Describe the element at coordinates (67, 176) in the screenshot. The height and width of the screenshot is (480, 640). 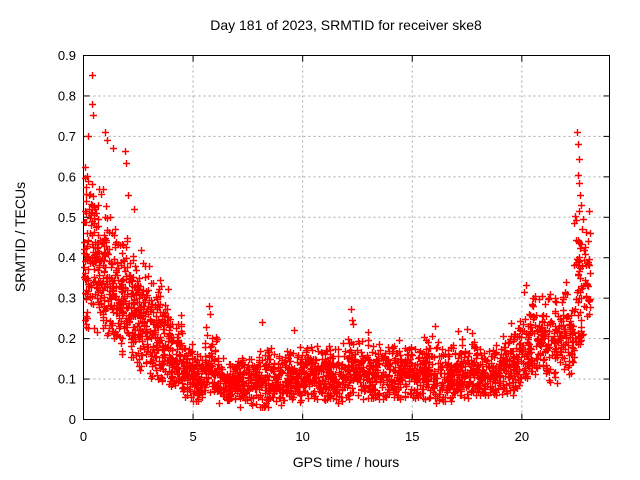
I see `y-tick-label: 0.6` at that location.